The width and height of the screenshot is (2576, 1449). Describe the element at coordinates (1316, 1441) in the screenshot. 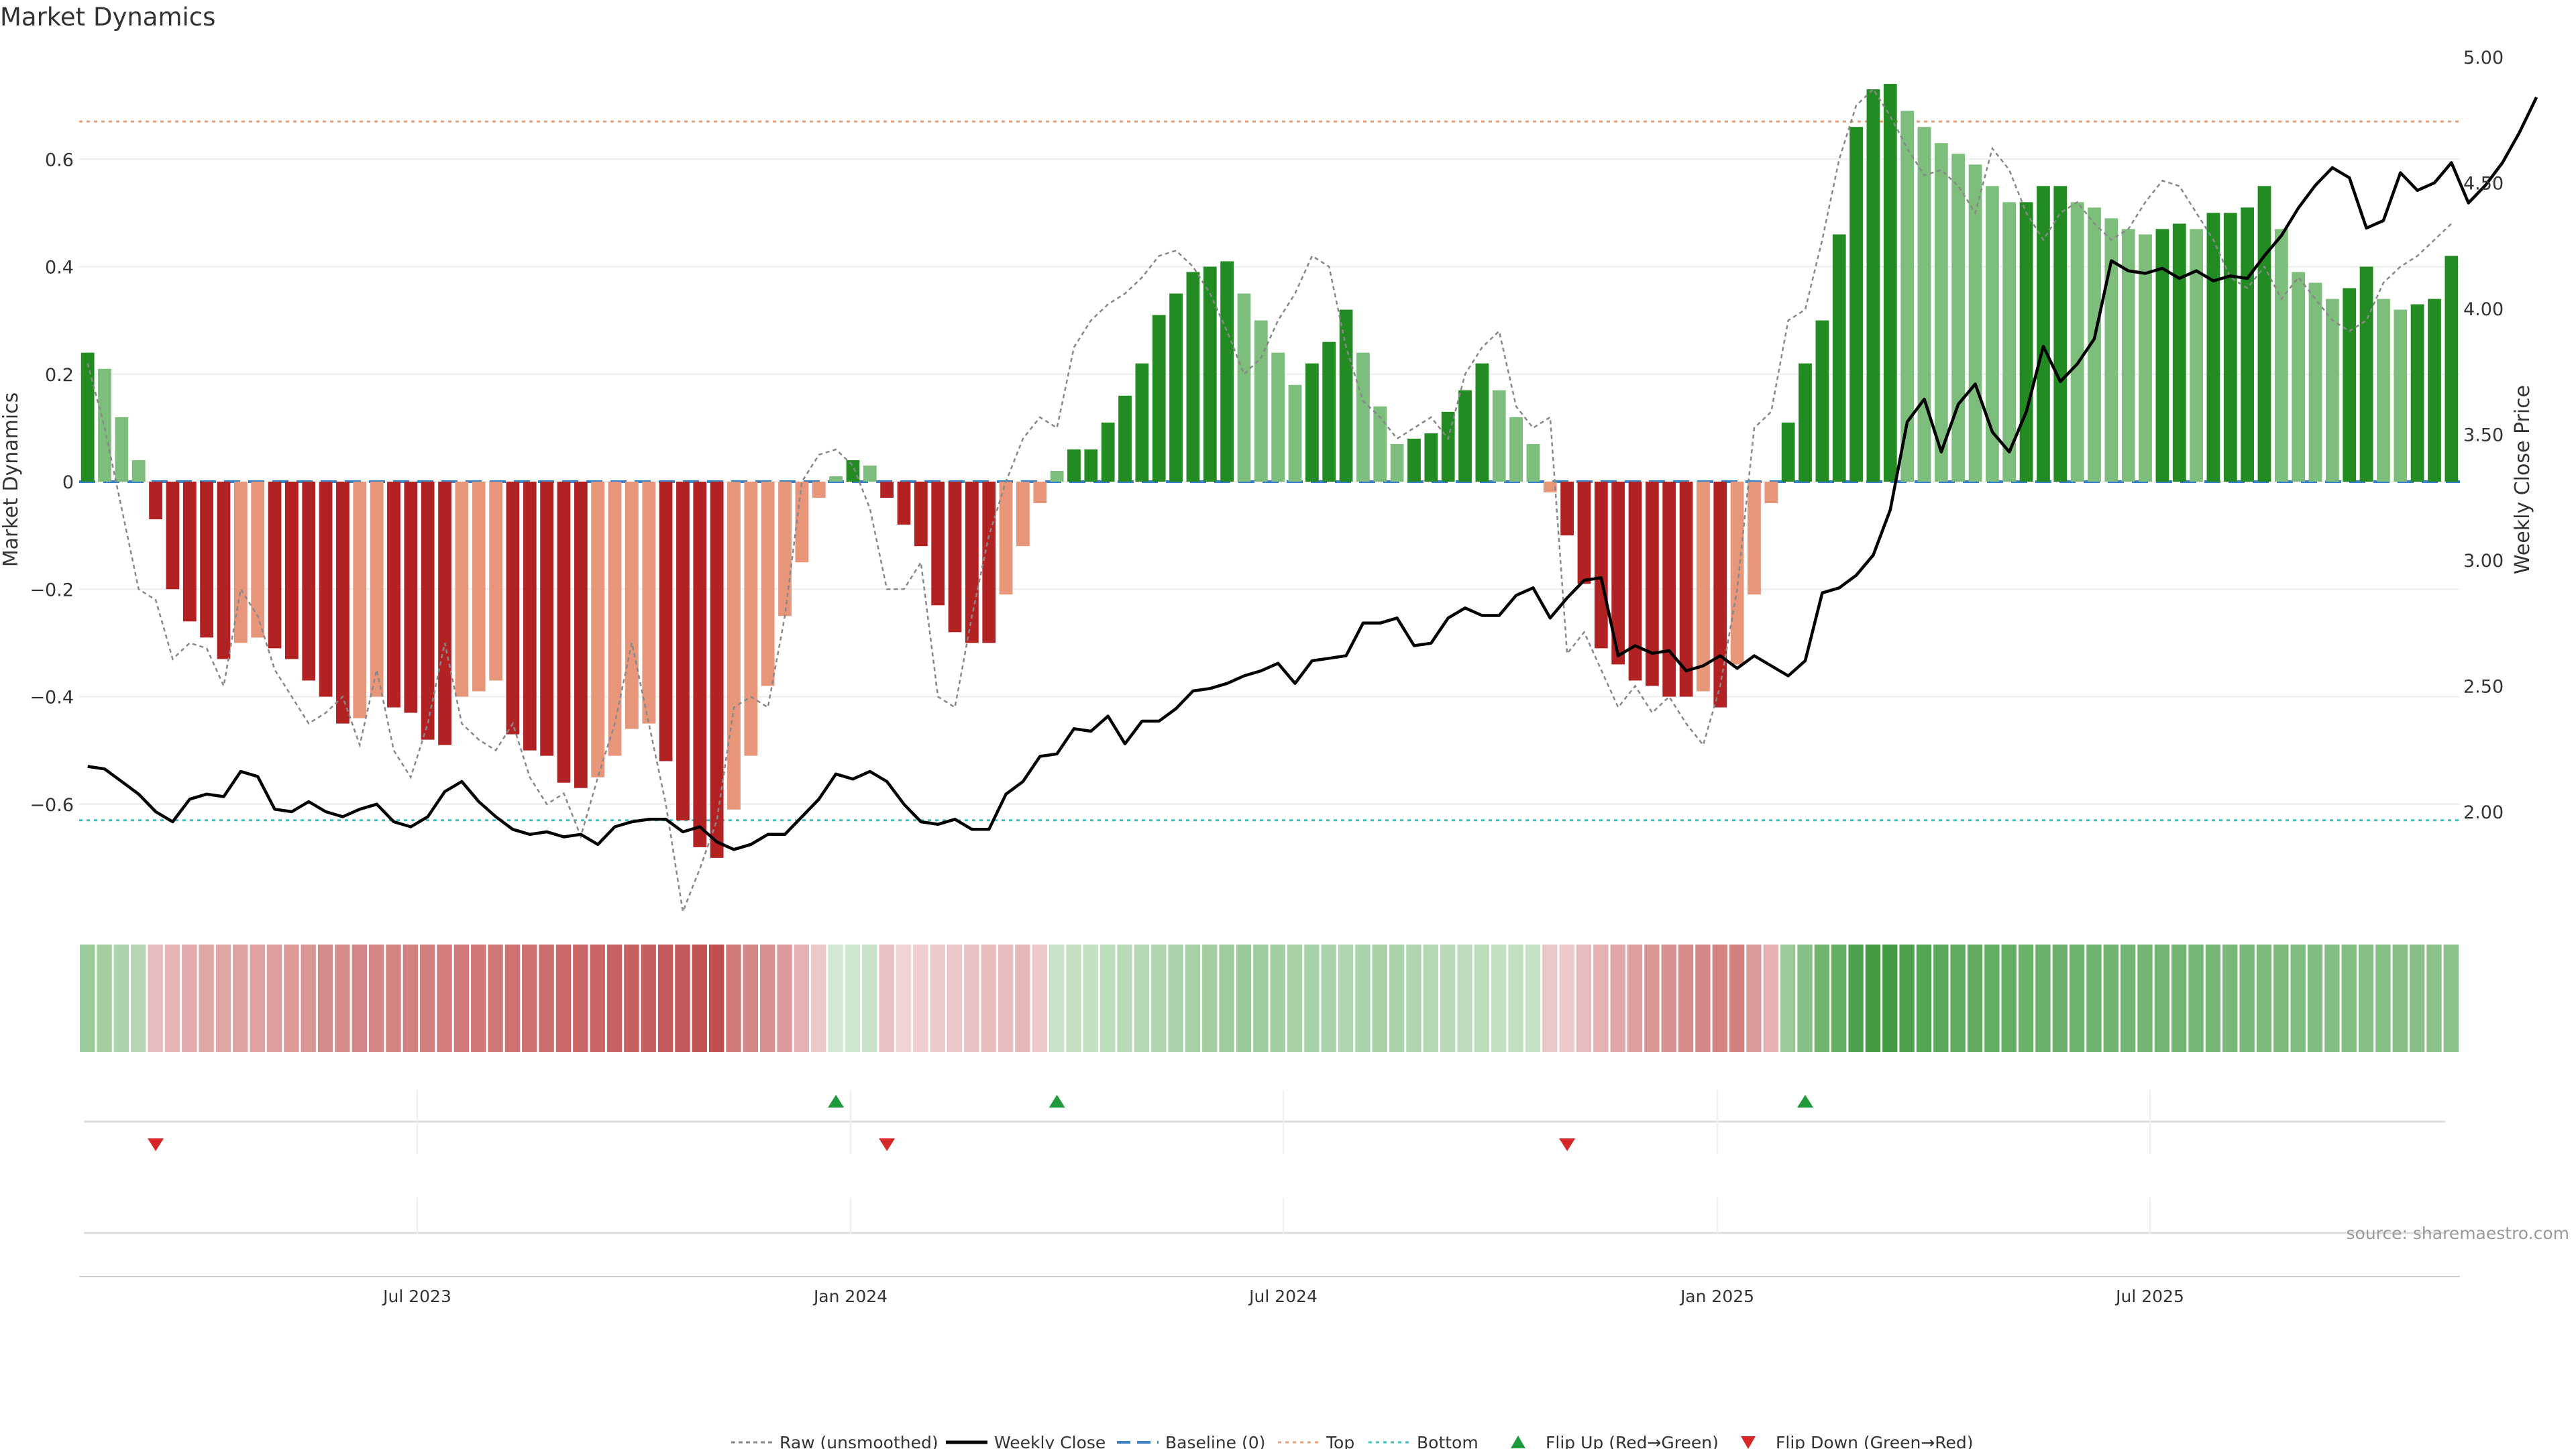

I see `legend-item: Top` at that location.